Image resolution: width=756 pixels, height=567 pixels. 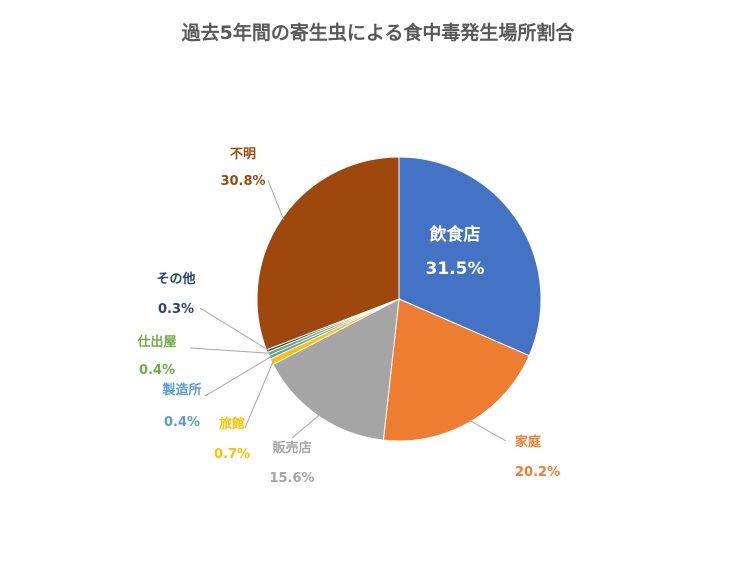 What do you see at coordinates (175, 279) in the screenshot?
I see `slice-label-7: その他` at bounding box center [175, 279].